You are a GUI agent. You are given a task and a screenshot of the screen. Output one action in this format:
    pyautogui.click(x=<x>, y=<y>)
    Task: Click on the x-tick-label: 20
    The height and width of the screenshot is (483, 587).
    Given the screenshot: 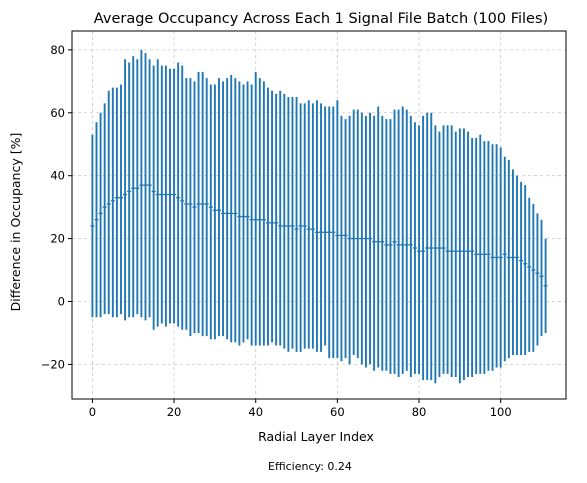 What is the action you would take?
    pyautogui.click(x=174, y=412)
    